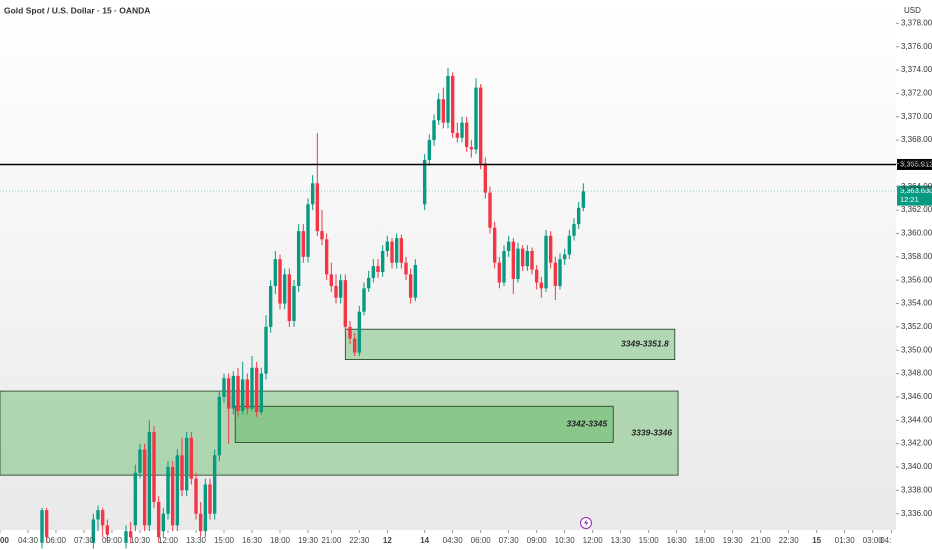  What do you see at coordinates (916, 466) in the screenshot?
I see `y-tick-label: 3,340.000` at bounding box center [916, 466].